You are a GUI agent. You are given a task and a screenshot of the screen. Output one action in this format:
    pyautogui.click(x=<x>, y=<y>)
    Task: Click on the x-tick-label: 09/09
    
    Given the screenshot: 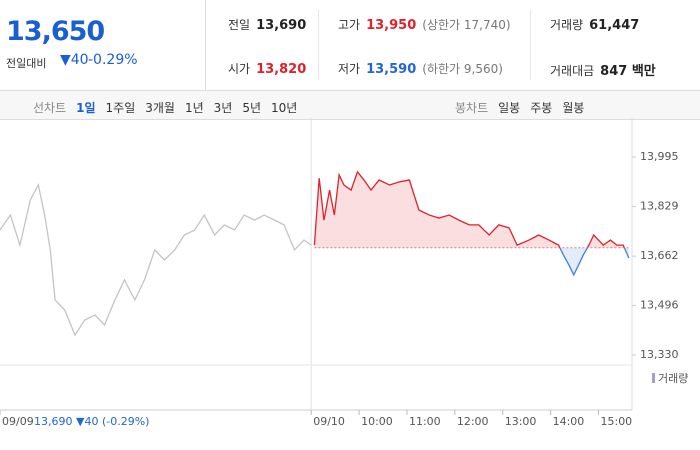 What is the action you would take?
    pyautogui.click(x=18, y=421)
    